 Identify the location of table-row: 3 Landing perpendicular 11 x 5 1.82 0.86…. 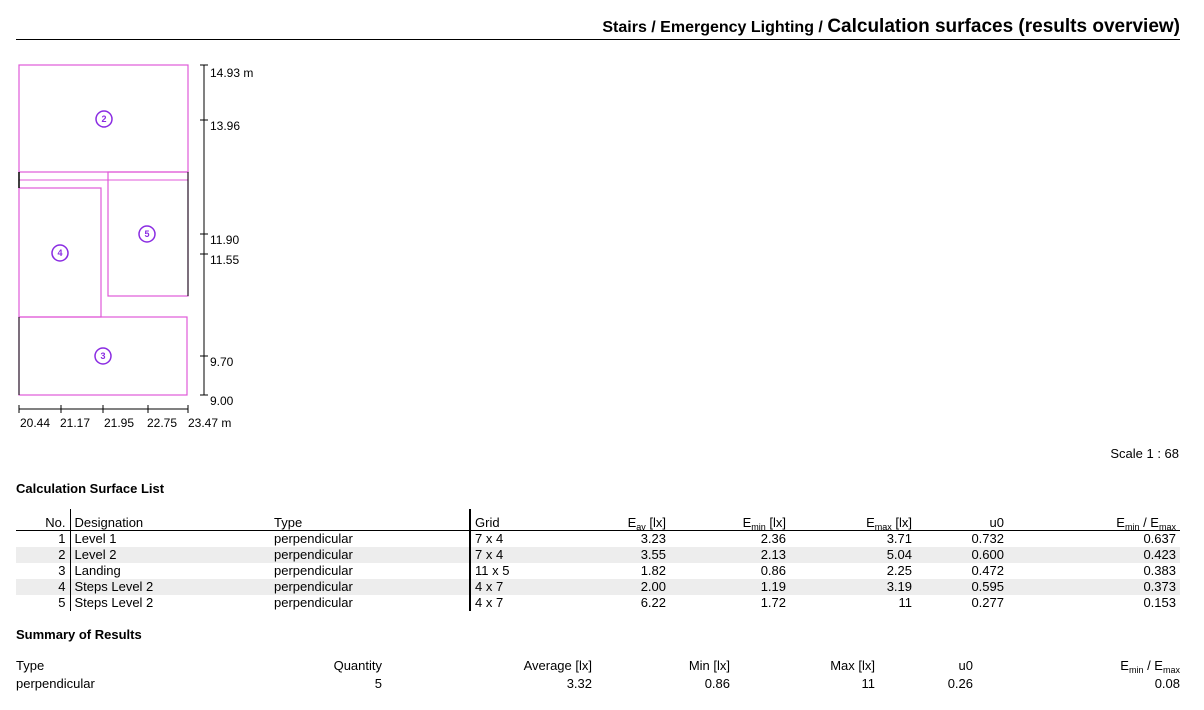
(598, 571).